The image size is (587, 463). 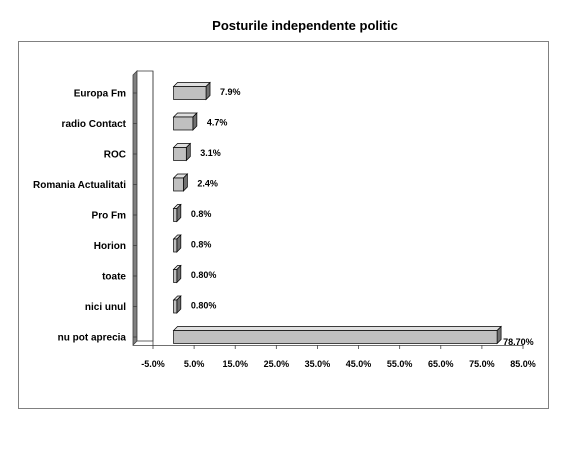 What do you see at coordinates (114, 277) in the screenshot?
I see `category-label: toate` at bounding box center [114, 277].